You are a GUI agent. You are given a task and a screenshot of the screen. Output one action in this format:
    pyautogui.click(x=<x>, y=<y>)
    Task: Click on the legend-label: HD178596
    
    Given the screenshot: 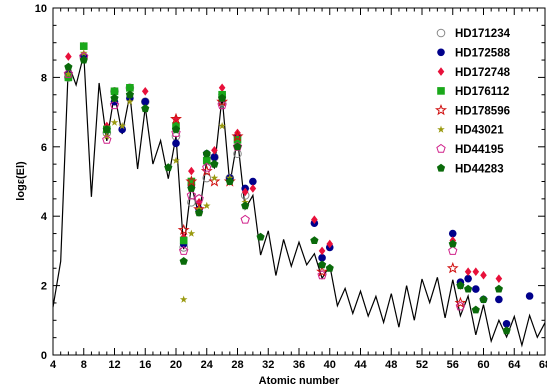 What is the action you would take?
    pyautogui.click(x=482, y=111)
    